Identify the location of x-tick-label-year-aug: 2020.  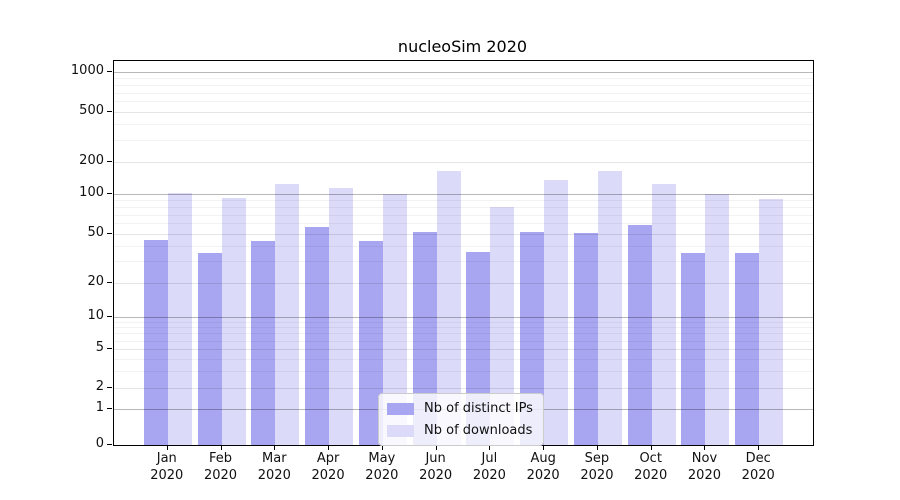
(543, 475).